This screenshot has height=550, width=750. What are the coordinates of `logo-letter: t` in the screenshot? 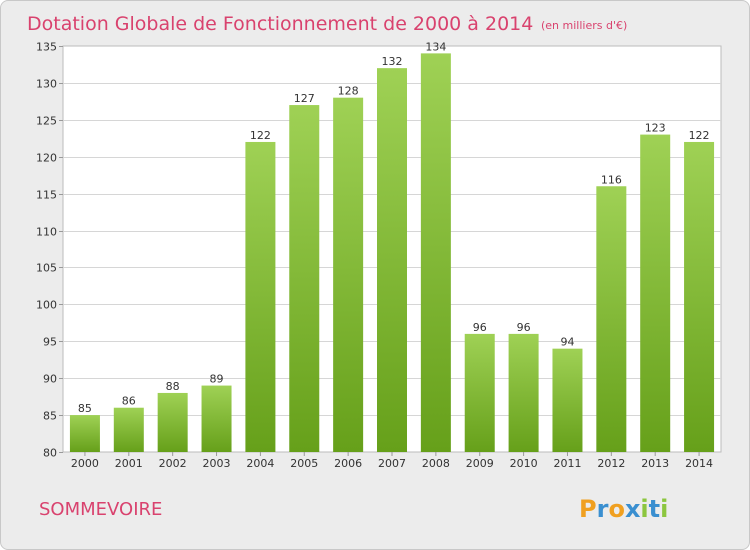 It's located at (654, 509).